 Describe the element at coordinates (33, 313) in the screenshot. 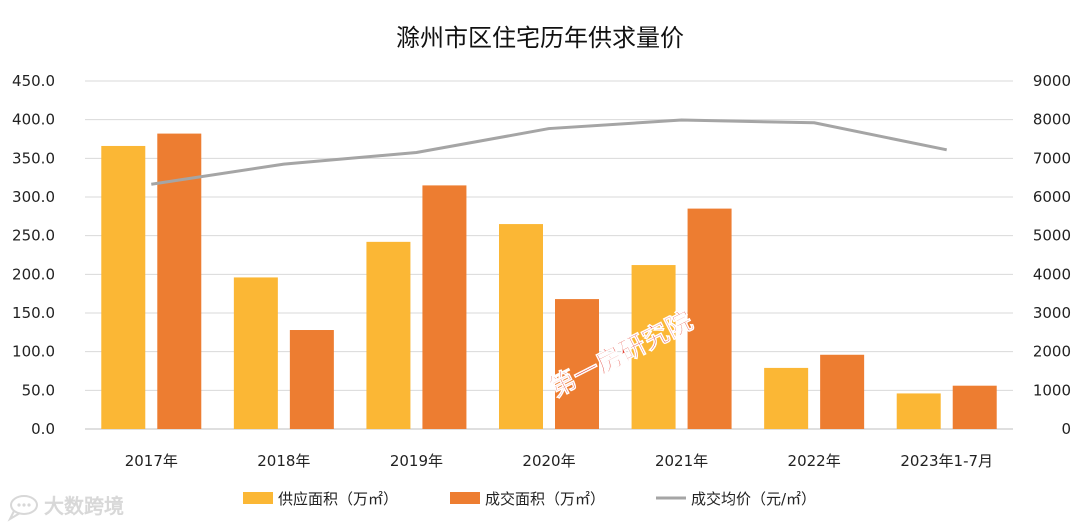

I see `left-tick-label: 150.0` at that location.